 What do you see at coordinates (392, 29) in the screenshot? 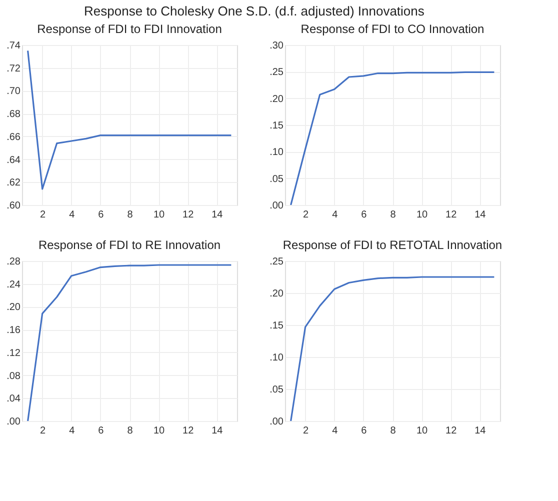
I see `chart-title: Response of FDI to CO Innovation` at bounding box center [392, 29].